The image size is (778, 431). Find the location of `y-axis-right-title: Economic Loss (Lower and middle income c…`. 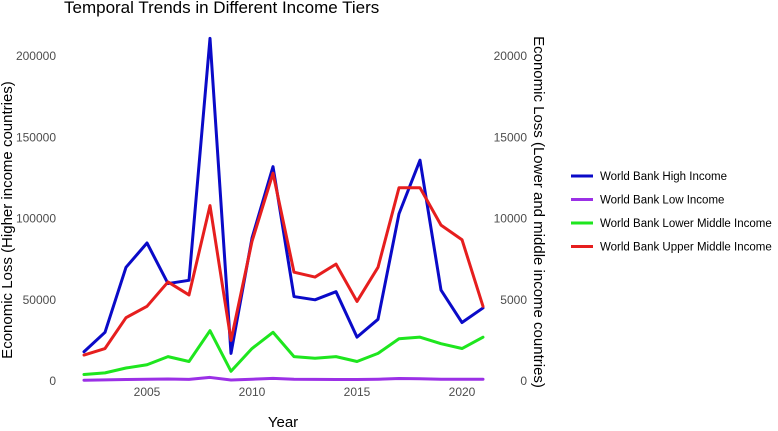

y-axis-right-title: Economic Loss (Lower and middle income c… is located at coordinates (538, 212).